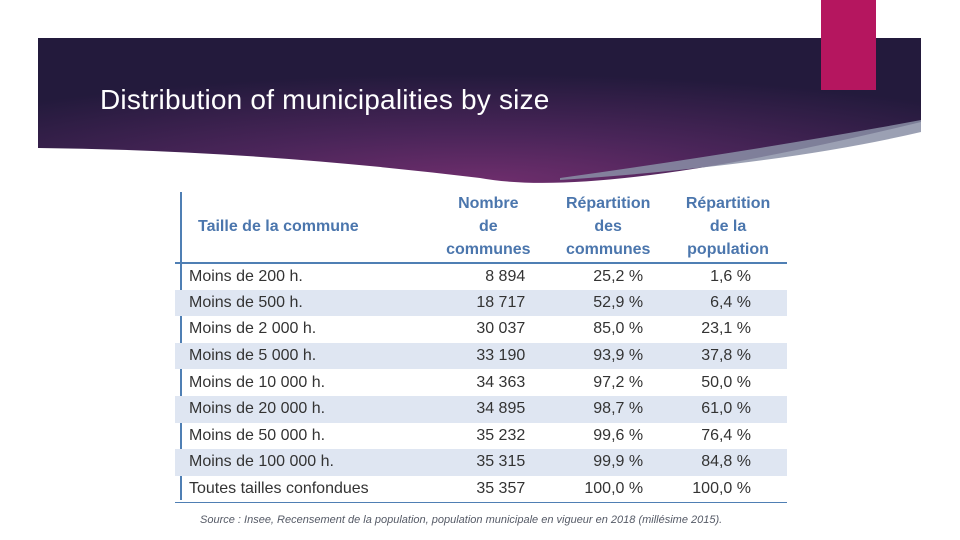 The width and height of the screenshot is (960, 540). I want to click on cell-count: 18 717, so click(488, 303).